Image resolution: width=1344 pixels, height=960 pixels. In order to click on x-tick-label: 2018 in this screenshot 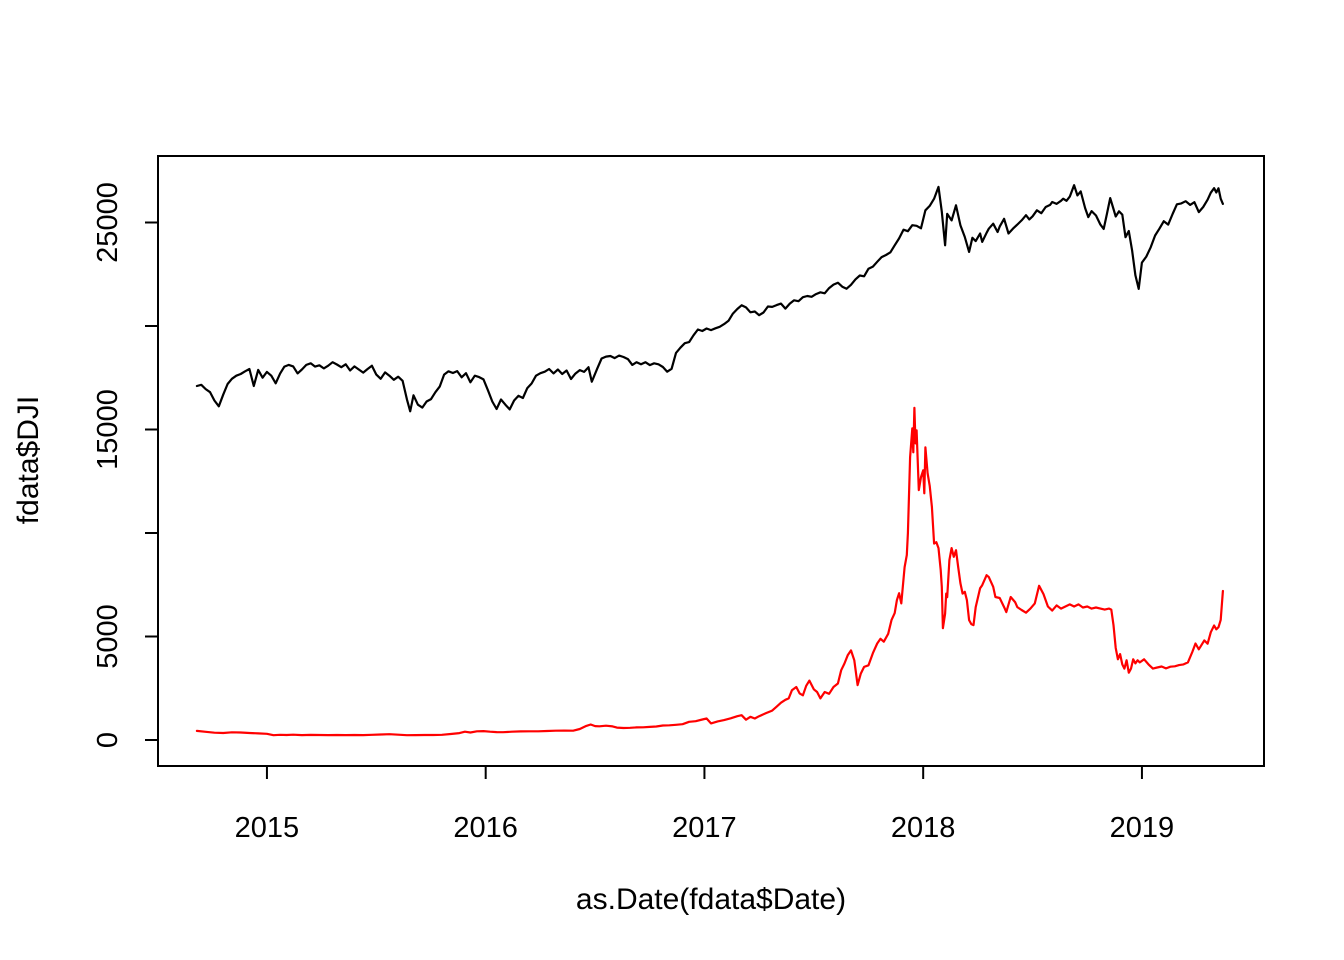, I will do `click(923, 828)`.